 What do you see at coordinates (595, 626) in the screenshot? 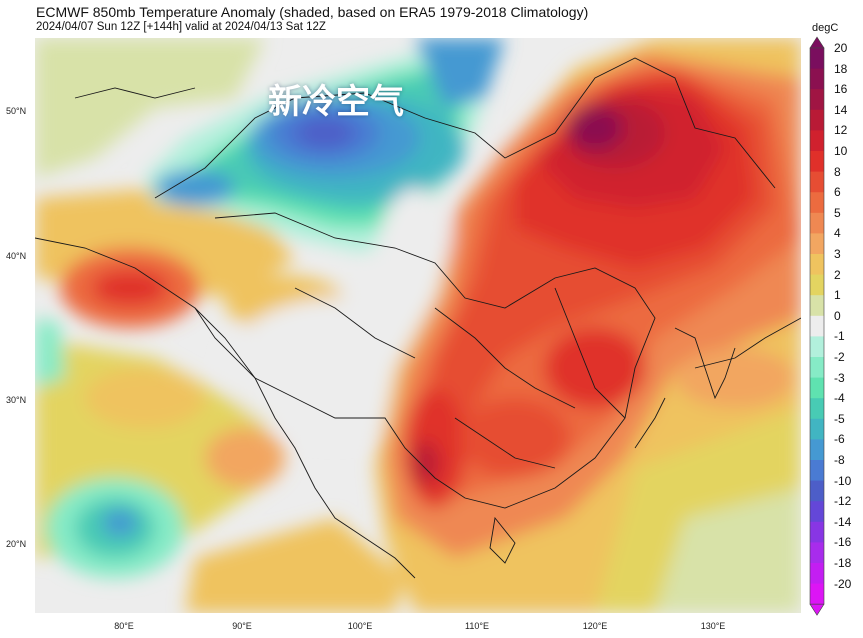
I see `lon-label: 120°E` at bounding box center [595, 626].